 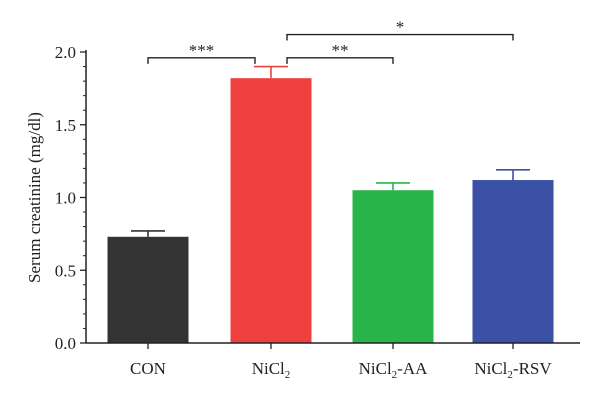 I want to click on y-tick-label: 1.0, so click(x=65, y=198).